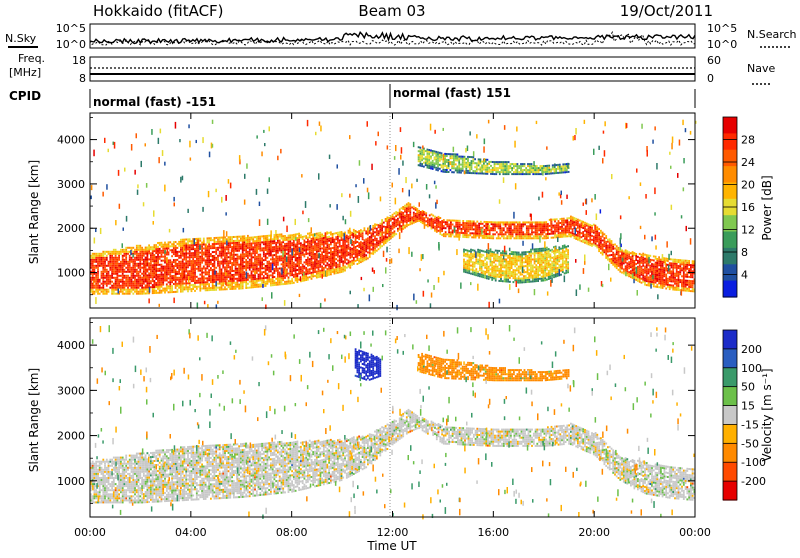 The width and height of the screenshot is (800, 558). Describe the element at coordinates (722, 28) in the screenshot. I see `noise-tick-top-right: 10^5` at that location.